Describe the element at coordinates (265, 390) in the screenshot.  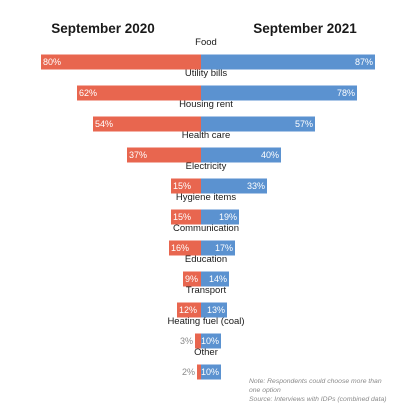
I see `footnote-line-2: one option` at that location.